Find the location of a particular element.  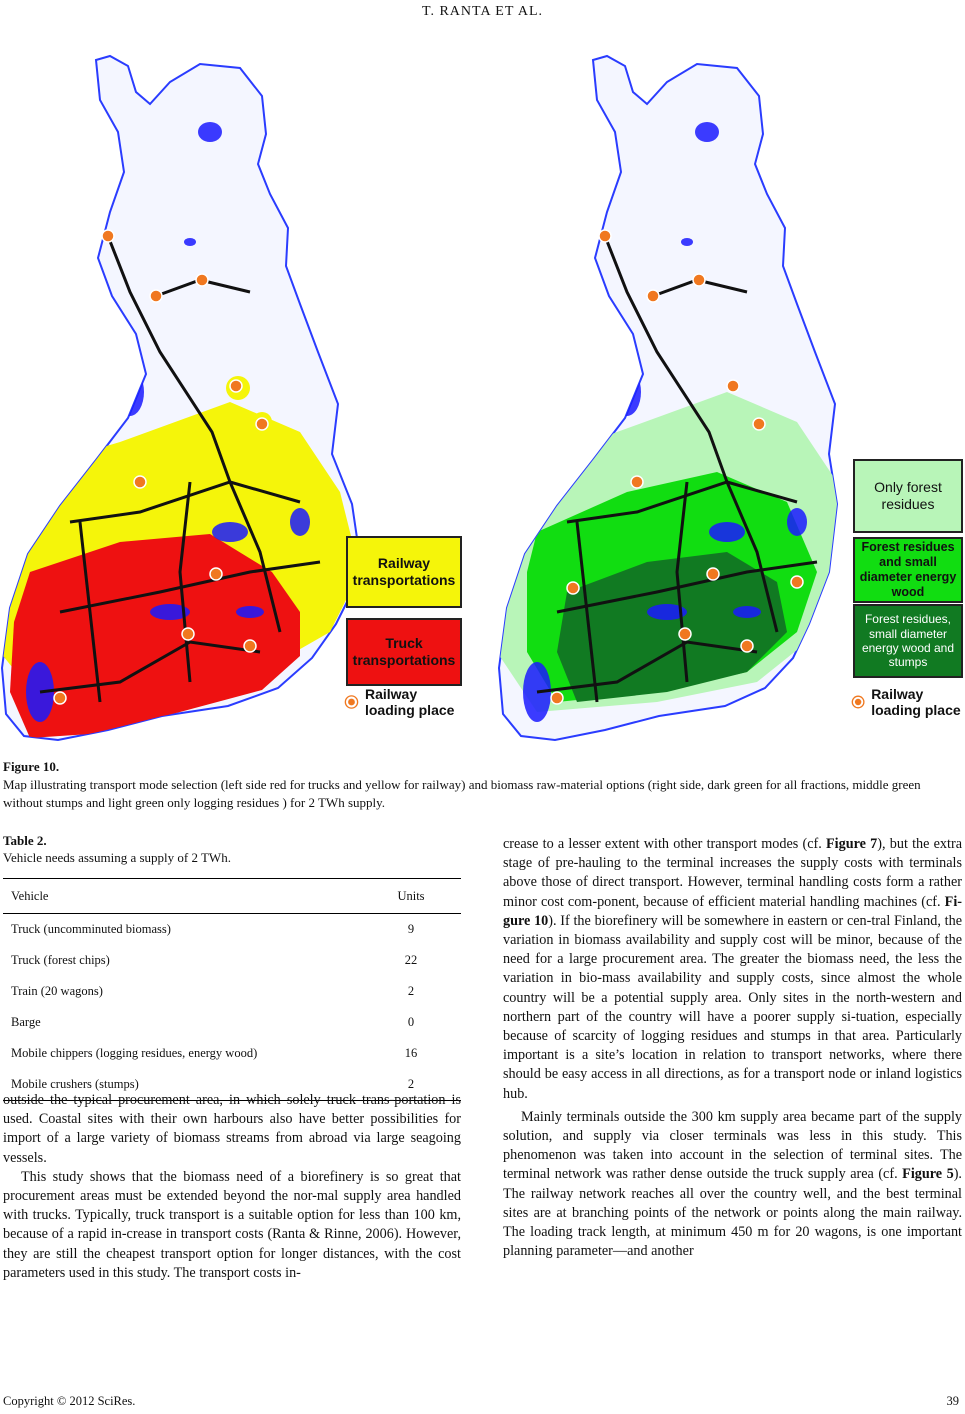

table-row: Mobile crushers (stumps) 2 is located at coordinates (232, 1085).